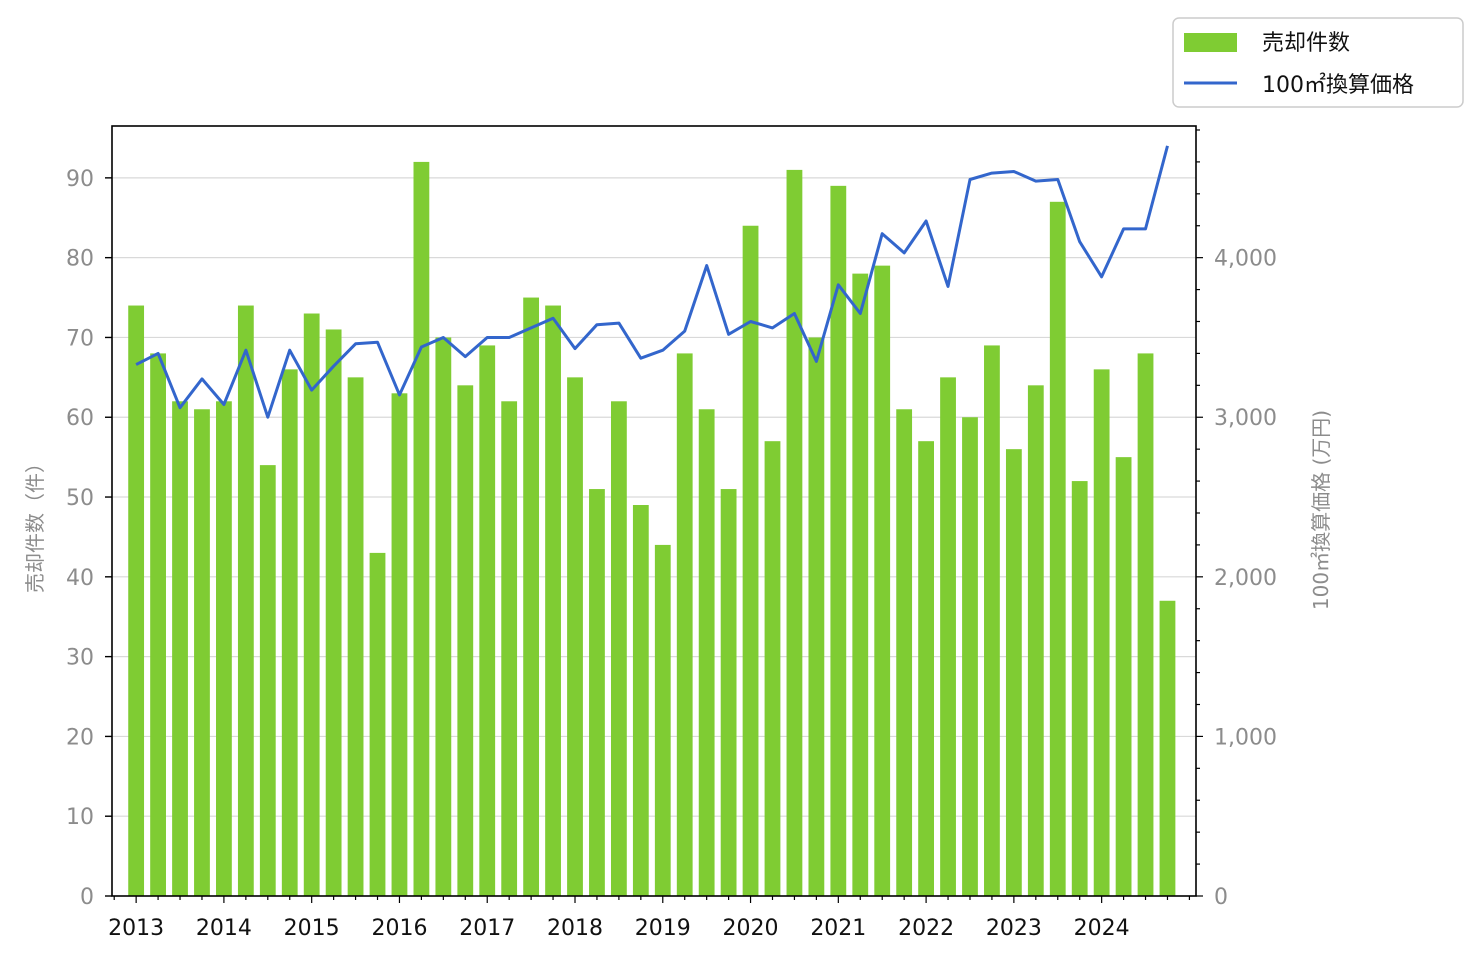 The height and width of the screenshot is (961, 1483). Describe the element at coordinates (80, 498) in the screenshot. I see `y-left-tick-label: 50` at that location.